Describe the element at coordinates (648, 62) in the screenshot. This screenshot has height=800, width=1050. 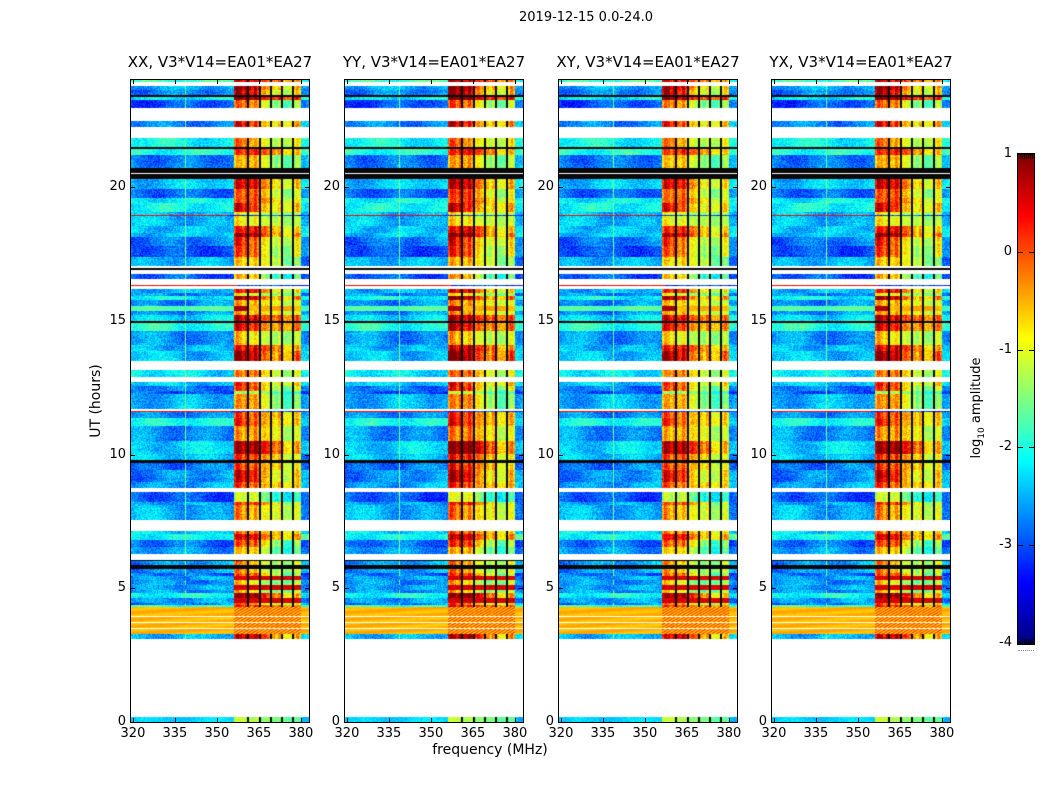
I see `panel-title: XY, V3*V14=EA01*EA27` at that location.